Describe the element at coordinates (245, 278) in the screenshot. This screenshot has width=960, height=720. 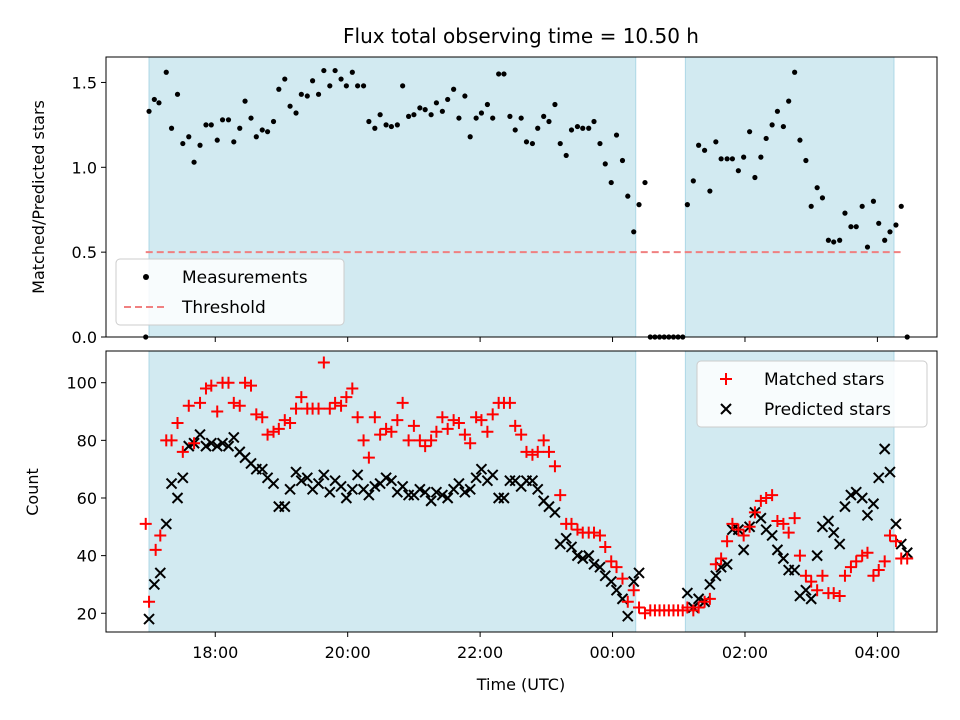
I see `legend-measurements-label: Measurements` at that location.